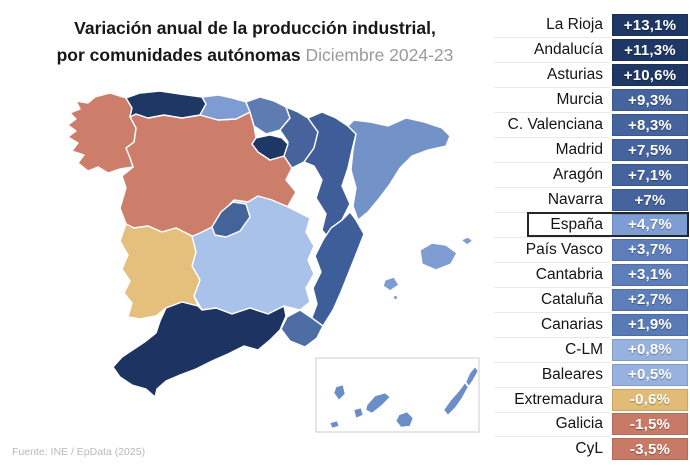 The height and width of the screenshot is (465, 690). Describe the element at coordinates (650, 25) in the screenshot. I see `value-badge: +13,1%` at that location.